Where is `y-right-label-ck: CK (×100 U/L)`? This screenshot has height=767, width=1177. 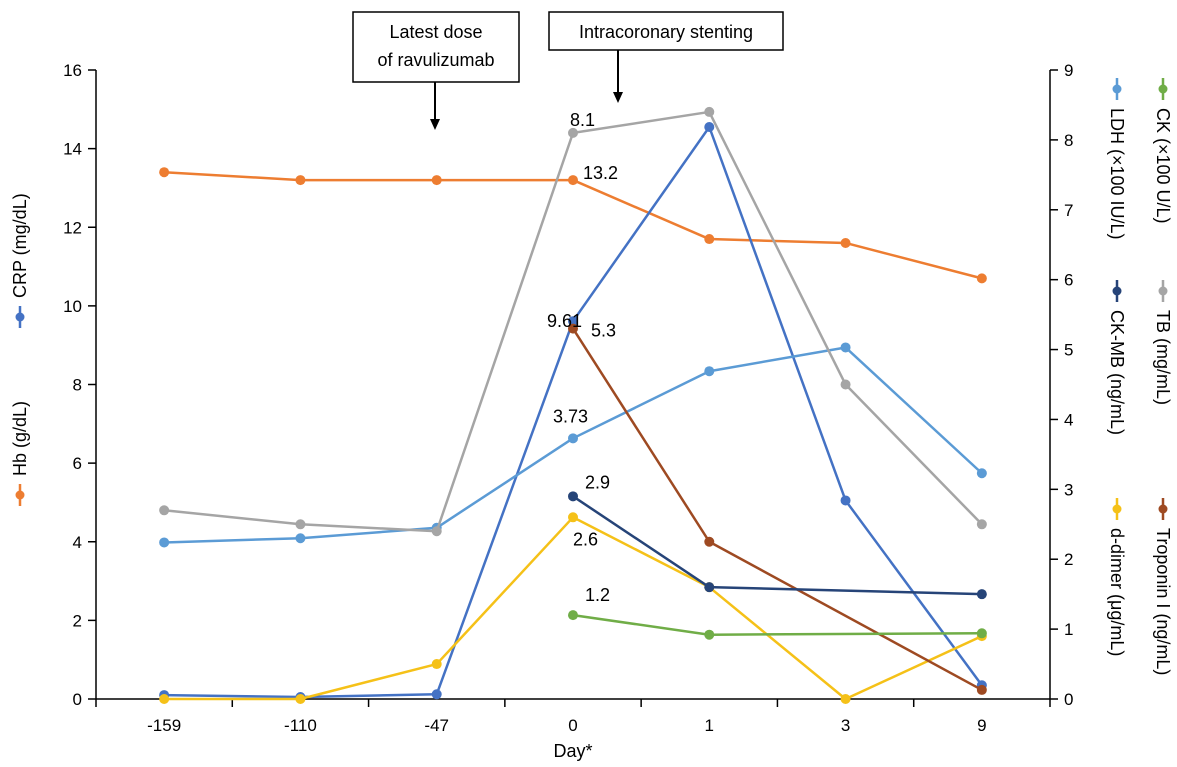
y-right-label-ck: CK (×100 U/L) is located at coordinates (1163, 151).